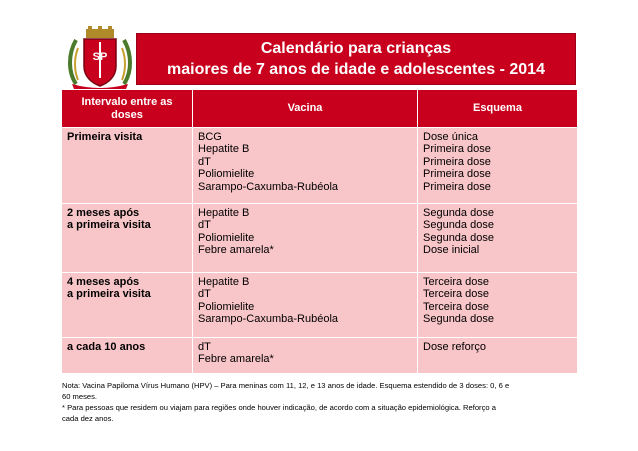  I want to click on sao-paulo-coat-of-arms-icon: SP, so click(100, 58).